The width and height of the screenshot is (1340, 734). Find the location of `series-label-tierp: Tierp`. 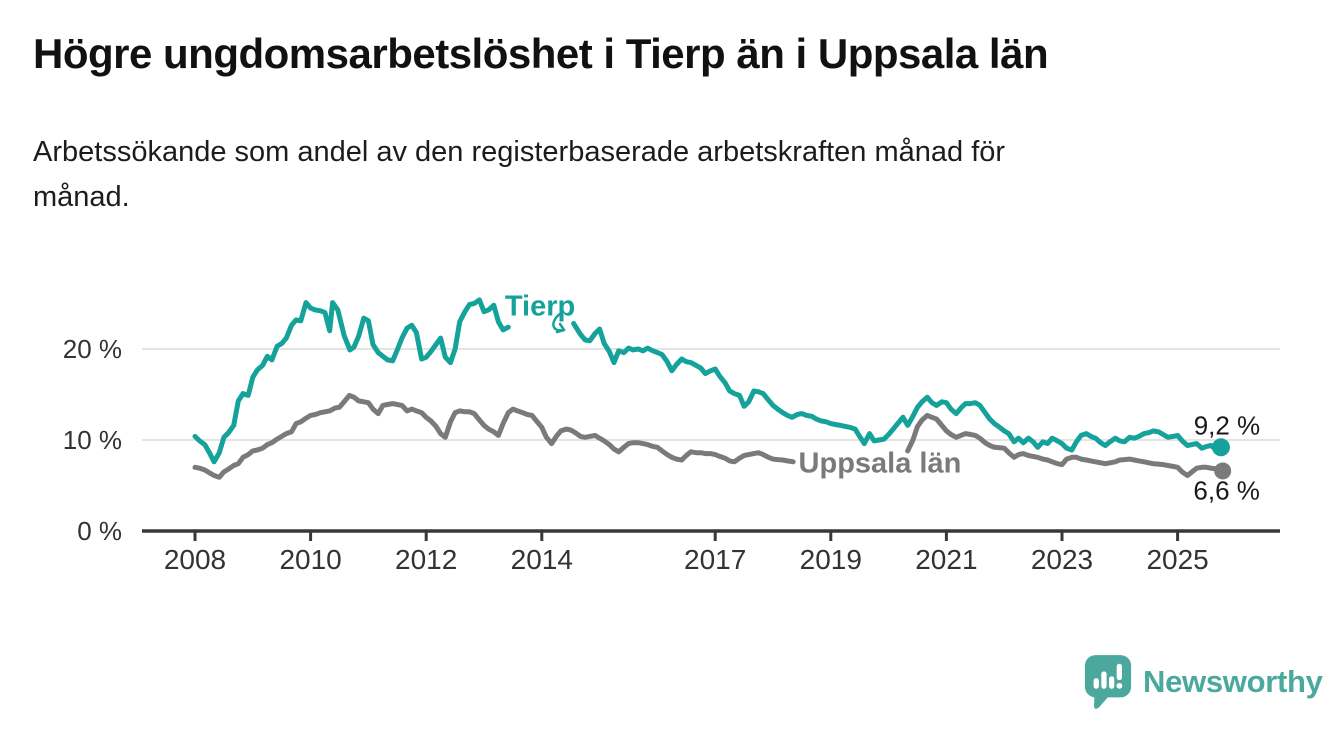

series-label-tierp: Tierp is located at coordinates (540, 306).